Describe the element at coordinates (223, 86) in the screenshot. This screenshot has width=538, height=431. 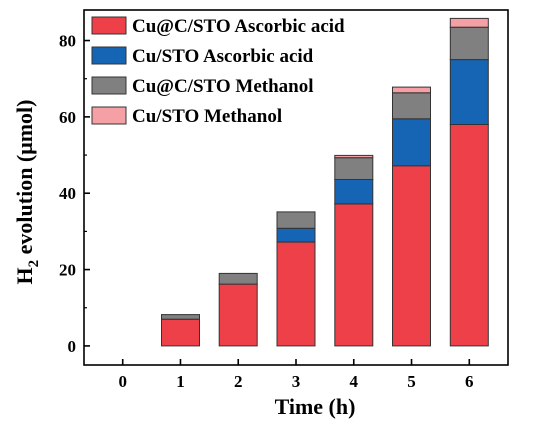
I see `legend-label: Cu@C/STO Methanol` at that location.